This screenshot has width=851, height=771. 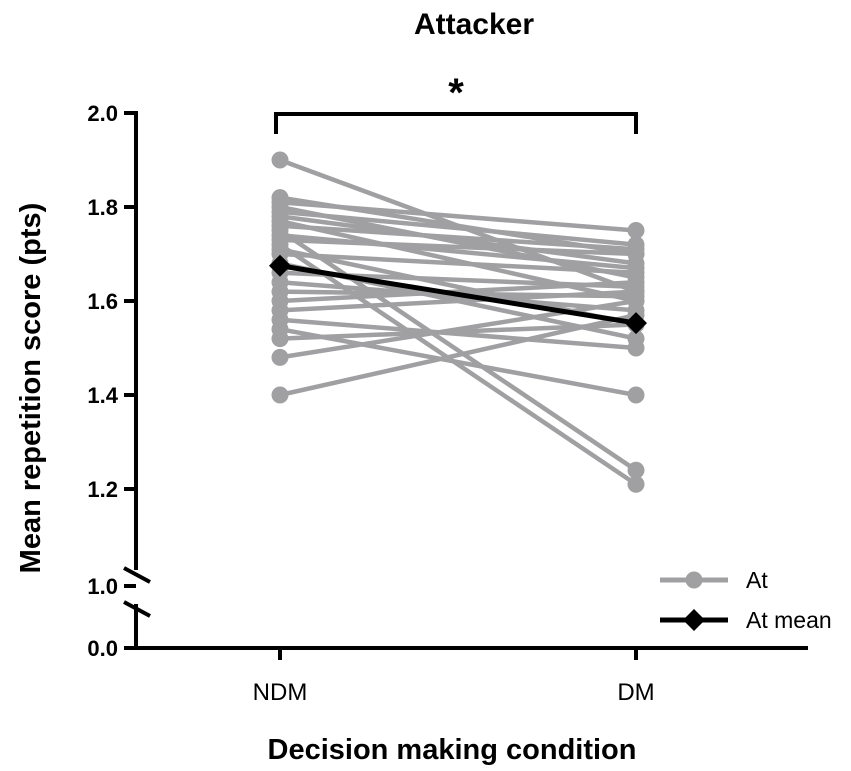 I want to click on mean-point-ndm, so click(x=280, y=265).